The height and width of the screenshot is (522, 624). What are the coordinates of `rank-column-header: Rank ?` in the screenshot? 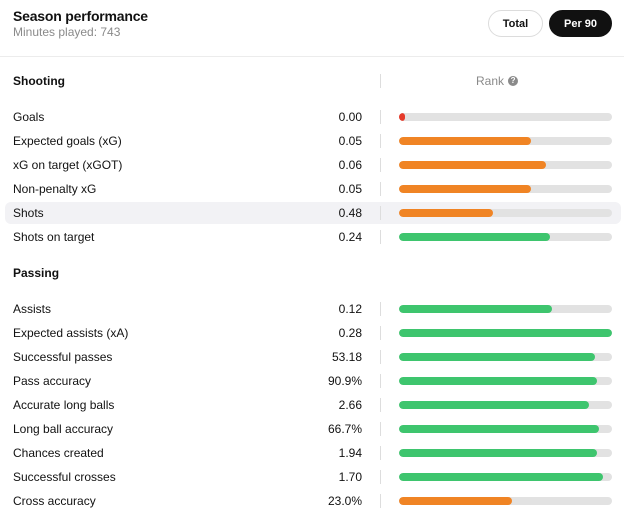 It's located at (497, 81).